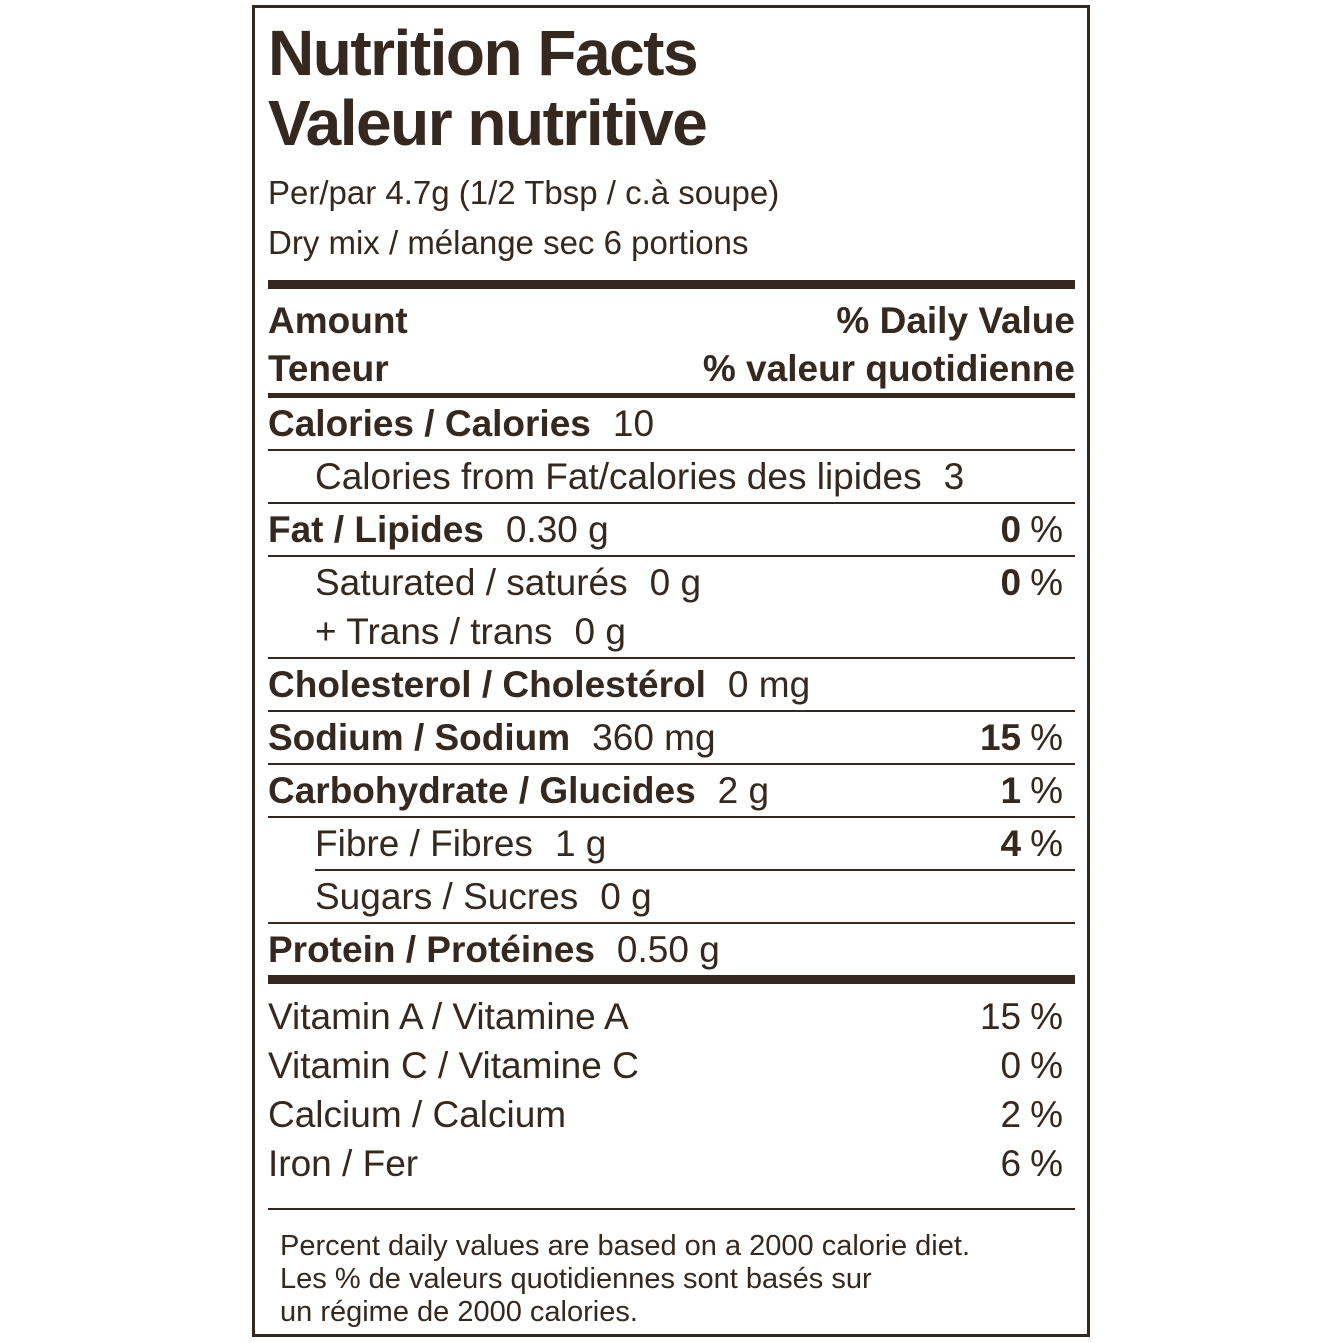  Describe the element at coordinates (743, 790) in the screenshot. I see `nutrient-amount: 2 g` at that location.